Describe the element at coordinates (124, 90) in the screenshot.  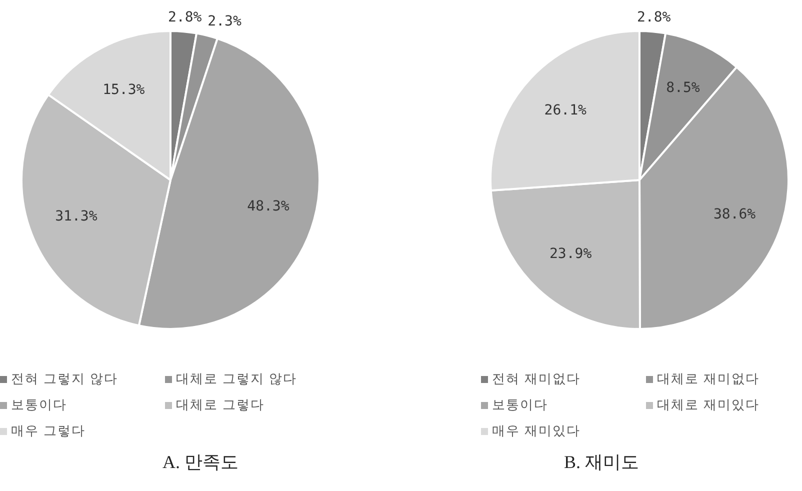
I see `data-label: 15.3%` at that location.